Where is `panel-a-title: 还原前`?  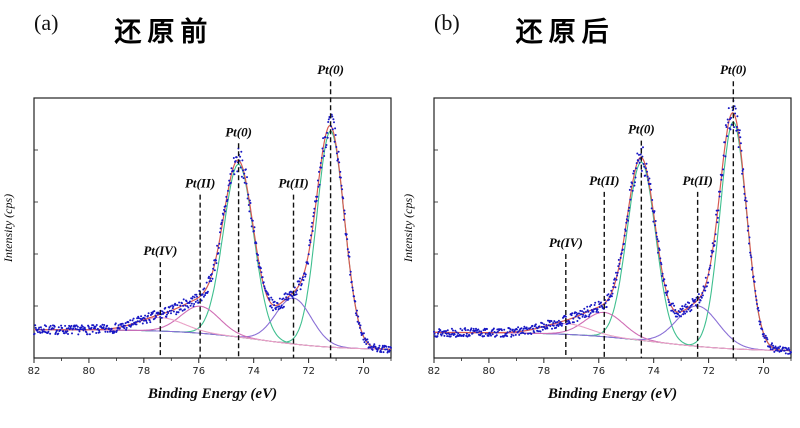
panel-a-title: 还原前 is located at coordinates (164, 32).